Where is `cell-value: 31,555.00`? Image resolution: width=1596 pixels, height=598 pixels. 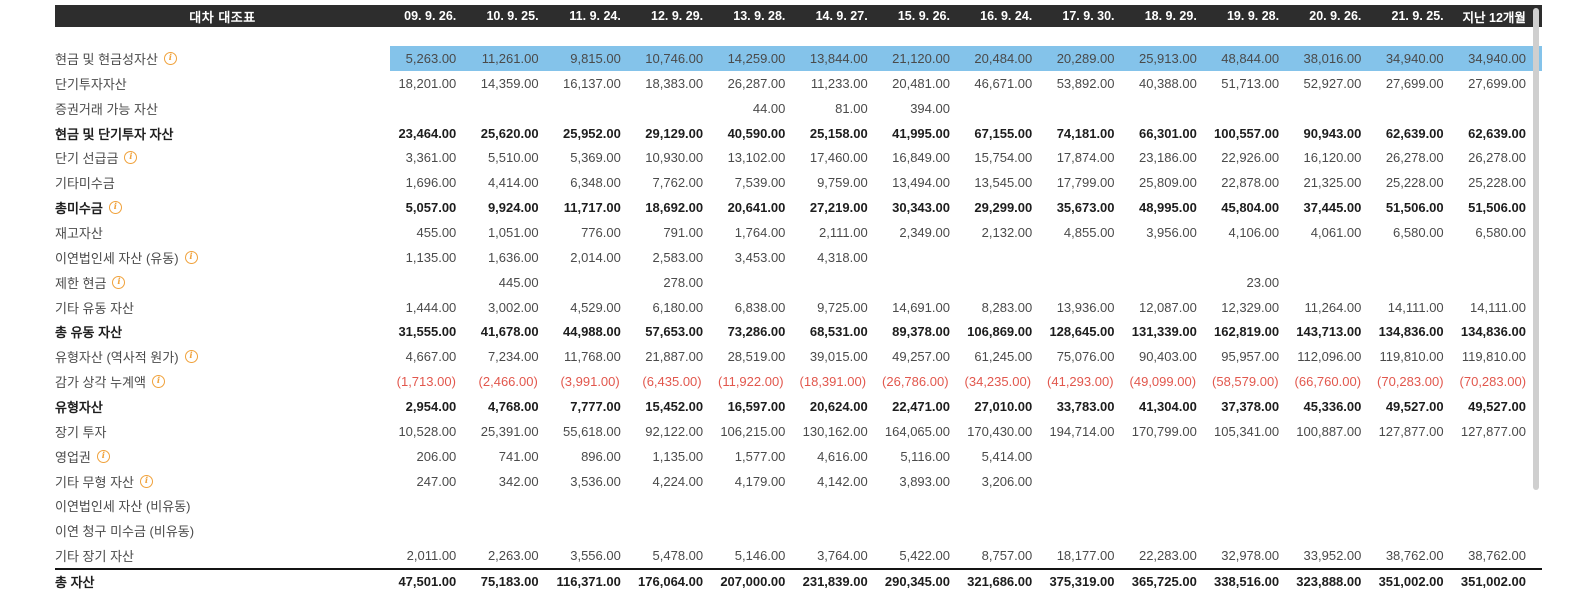
cell-value: 31,555.00 is located at coordinates (427, 332).